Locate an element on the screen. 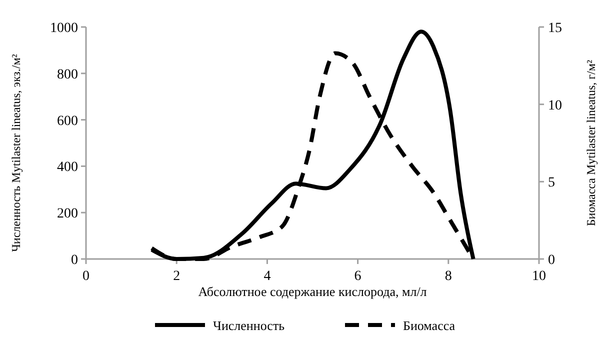 This screenshot has width=609, height=345. y-tick-label: 400 is located at coordinates (67, 168).